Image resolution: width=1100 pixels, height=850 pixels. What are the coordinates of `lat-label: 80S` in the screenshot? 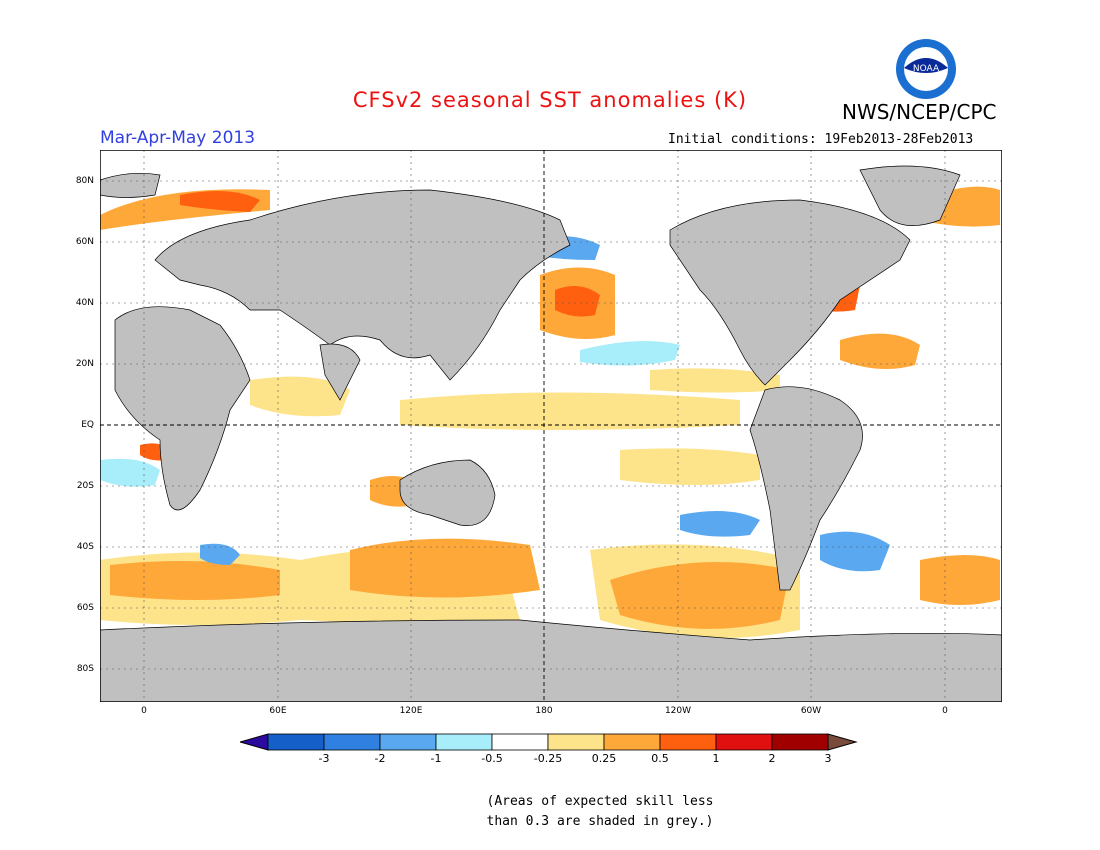 It's located at (85, 669).